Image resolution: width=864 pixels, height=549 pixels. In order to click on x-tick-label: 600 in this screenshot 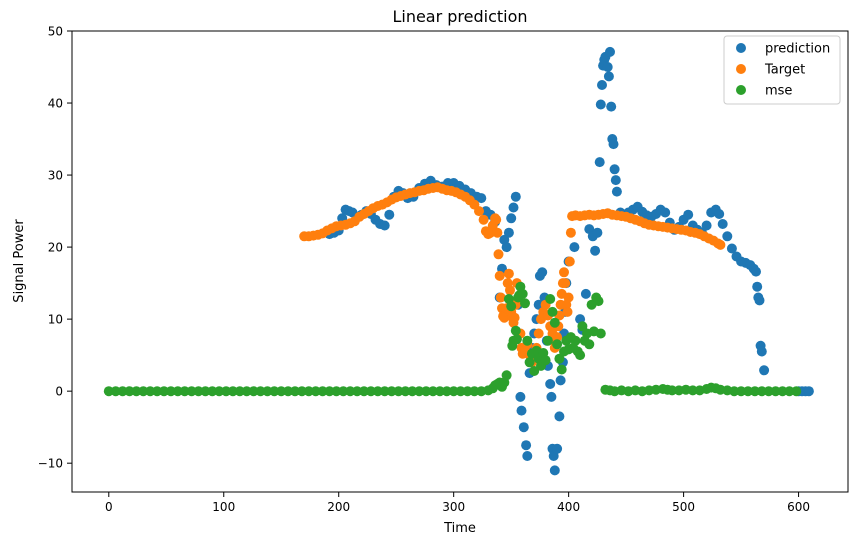, I will do `click(798, 507)`.